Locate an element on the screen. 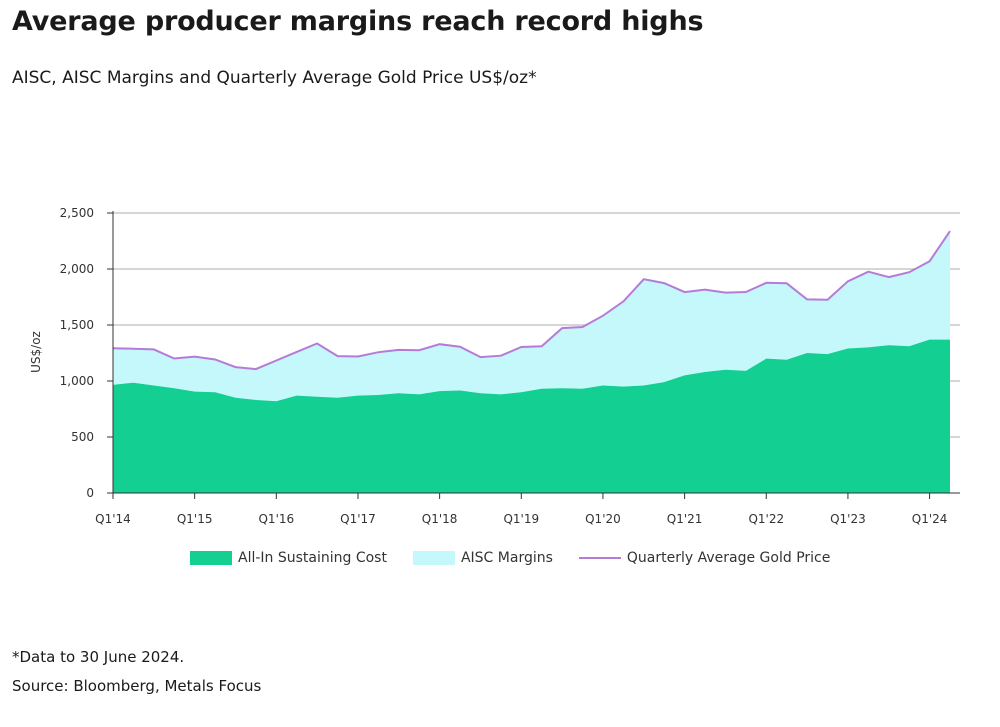  x-tick-label: Q1'18 is located at coordinates (440, 519).